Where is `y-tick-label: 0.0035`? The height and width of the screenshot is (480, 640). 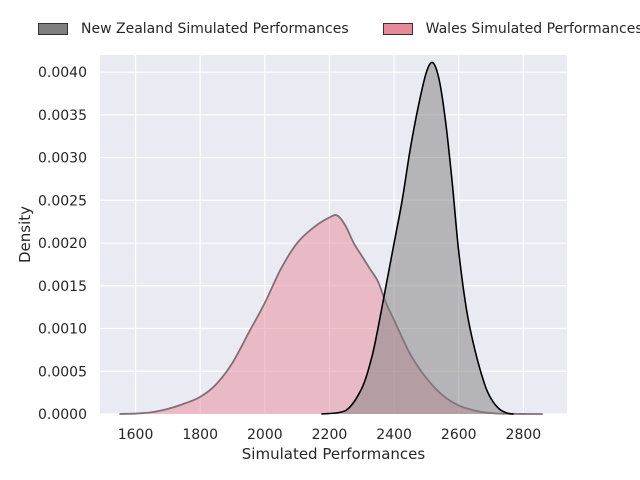 y-tick-label: 0.0035 is located at coordinates (62, 116).